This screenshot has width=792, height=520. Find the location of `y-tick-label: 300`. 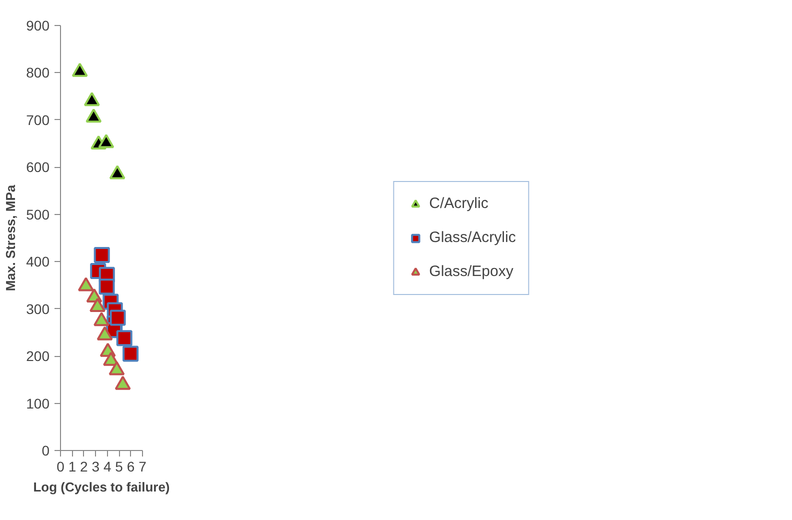

y-tick-label: 300 is located at coordinates (38, 308).